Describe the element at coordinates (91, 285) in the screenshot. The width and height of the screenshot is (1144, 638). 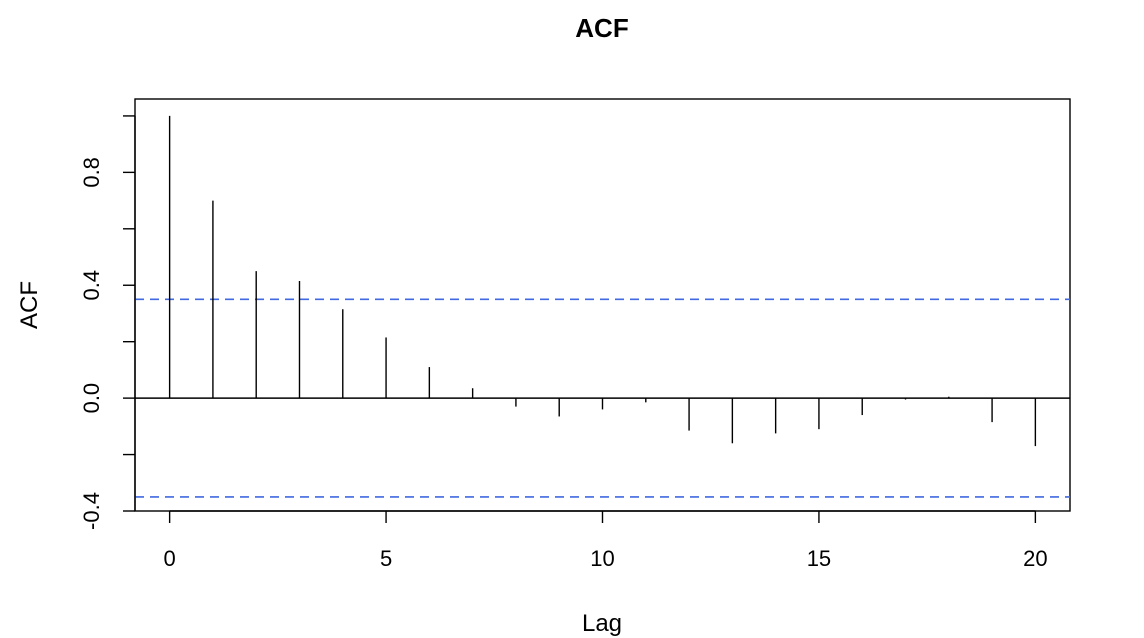
I see `y-tick-label: 0.4` at that location.